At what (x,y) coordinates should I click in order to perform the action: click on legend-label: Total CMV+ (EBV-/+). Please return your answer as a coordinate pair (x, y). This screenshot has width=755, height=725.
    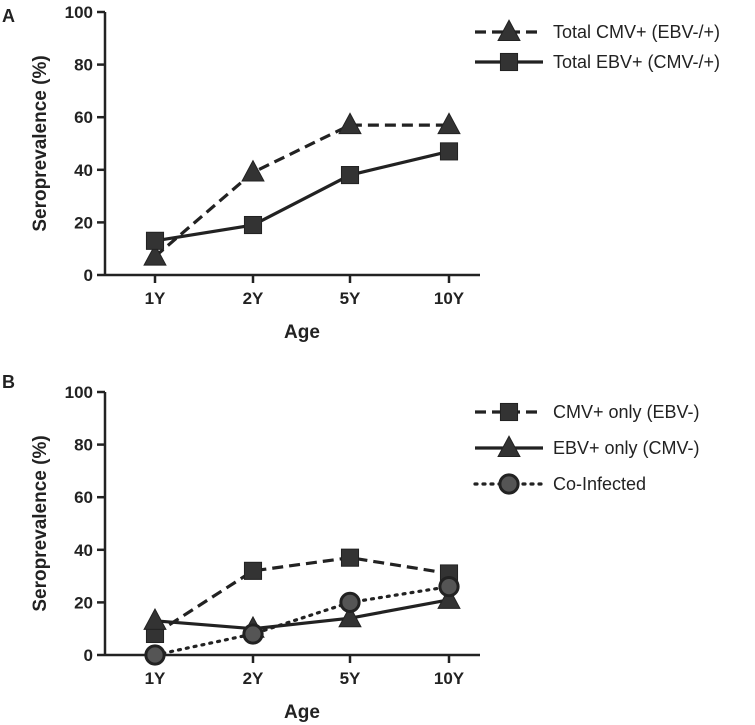
    Looking at the image, I should click on (636, 32).